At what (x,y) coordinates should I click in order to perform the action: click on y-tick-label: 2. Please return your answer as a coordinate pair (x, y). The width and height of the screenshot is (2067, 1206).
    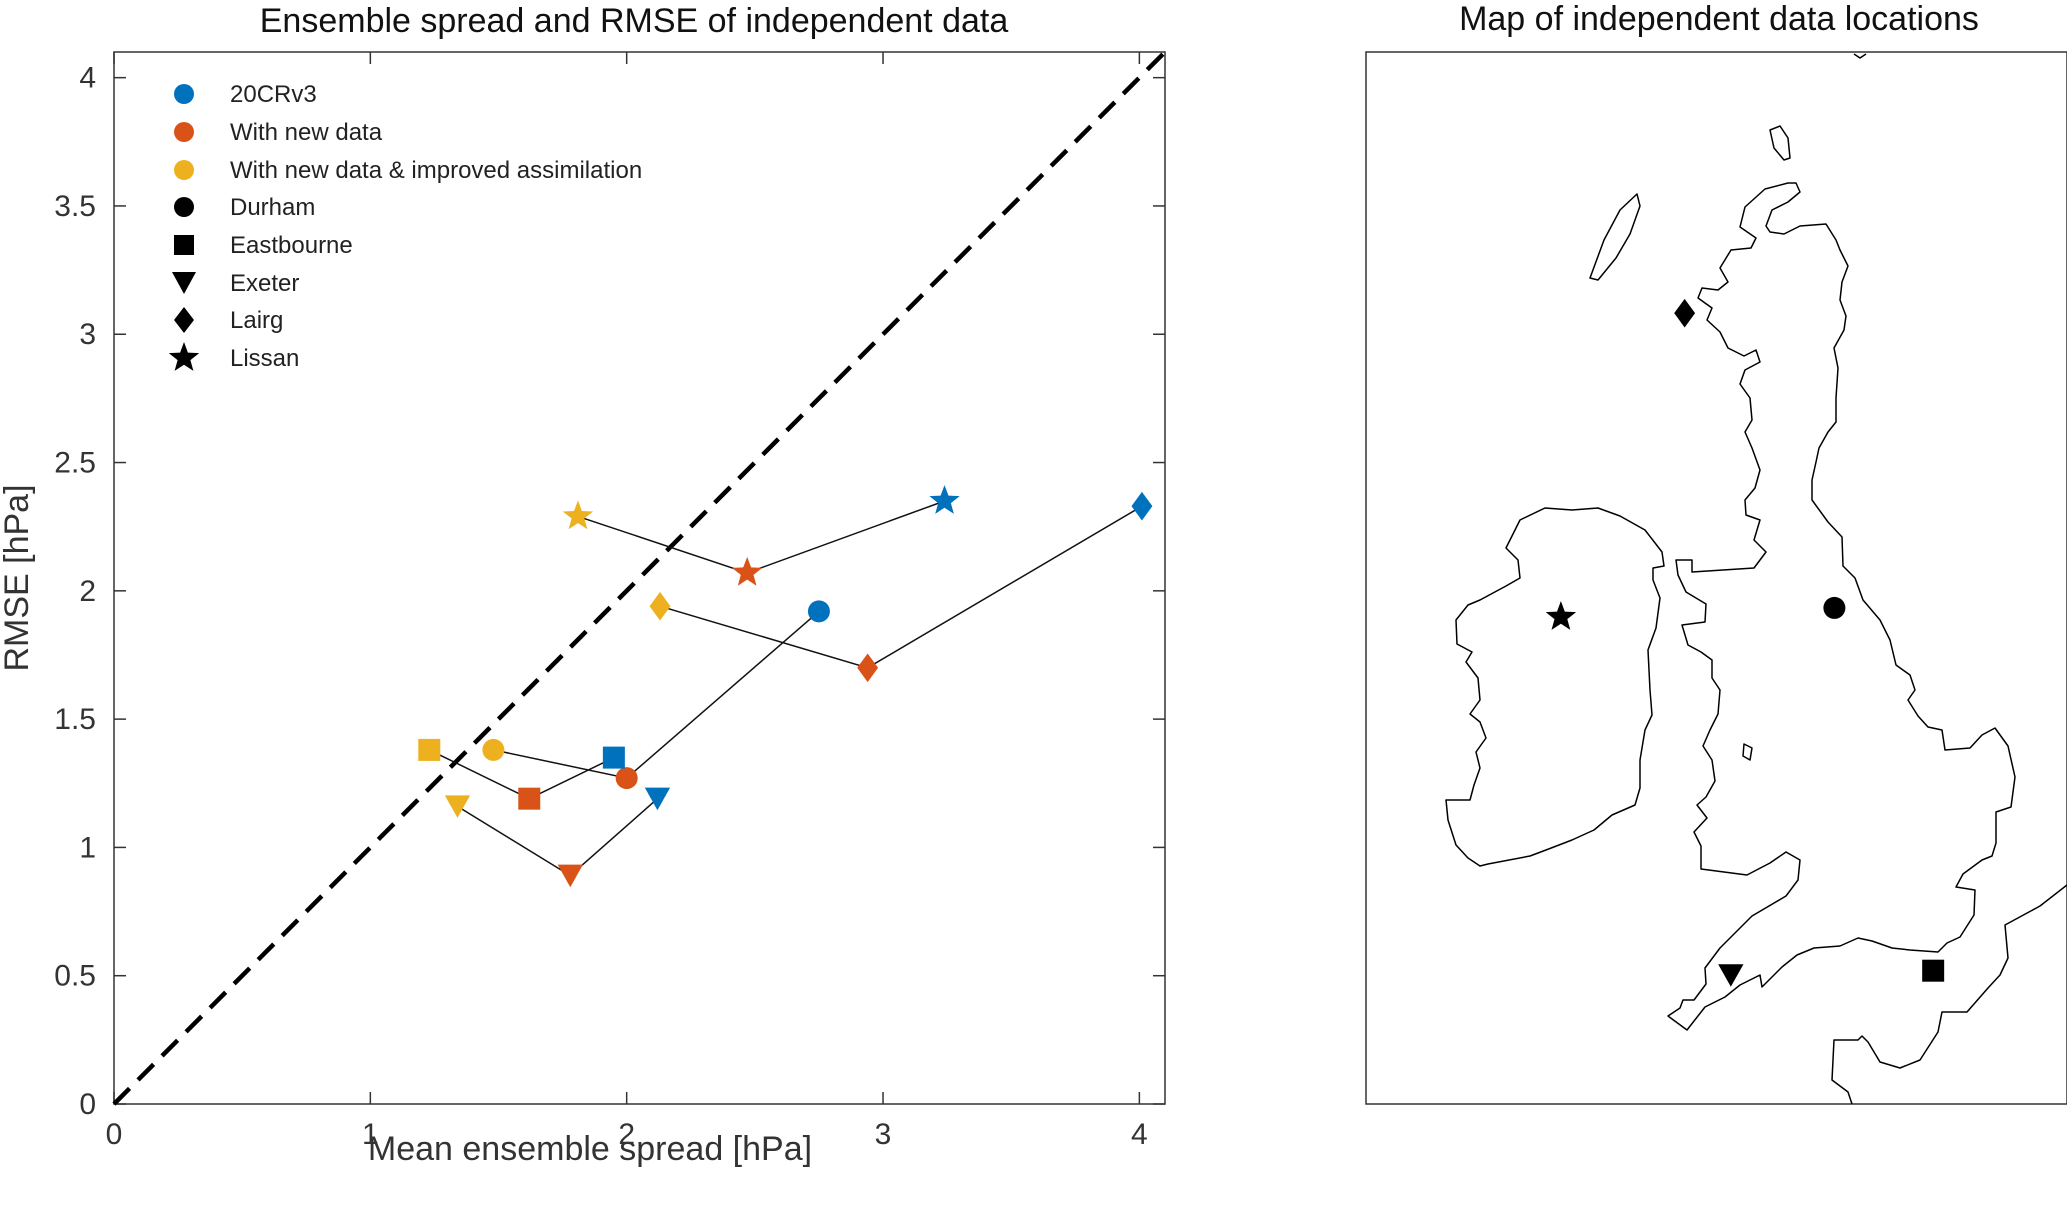
    Looking at the image, I should click on (87, 591).